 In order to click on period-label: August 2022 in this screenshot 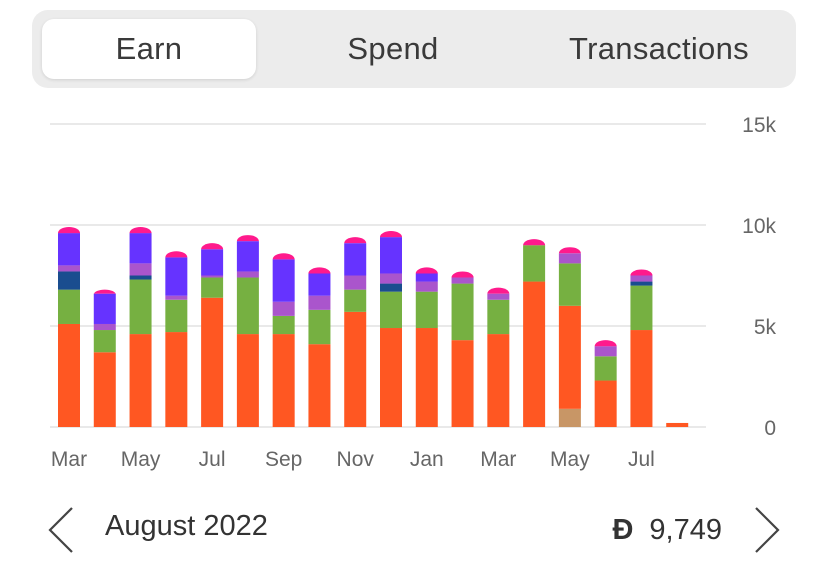, I will do `click(186, 526)`.